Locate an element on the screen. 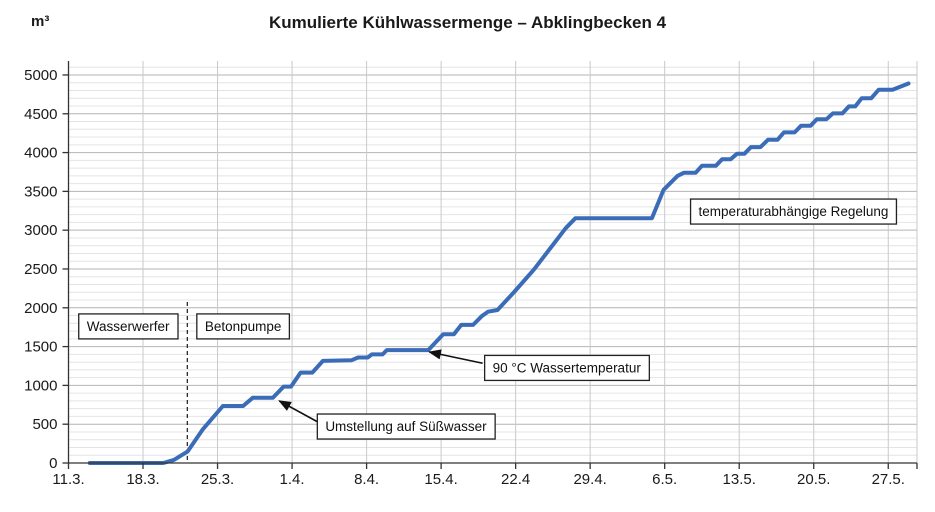 The height and width of the screenshot is (512, 935). y-tick-label: 0 is located at coordinates (53, 463).